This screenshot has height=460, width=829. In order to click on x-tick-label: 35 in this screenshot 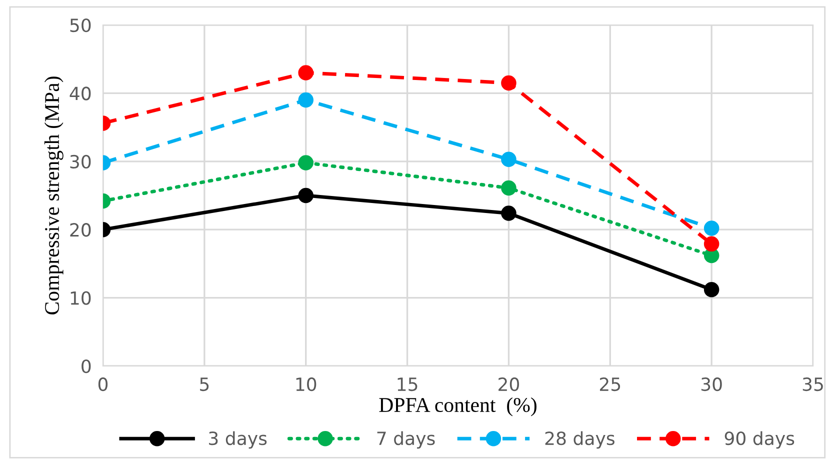, I will do `click(812, 384)`.